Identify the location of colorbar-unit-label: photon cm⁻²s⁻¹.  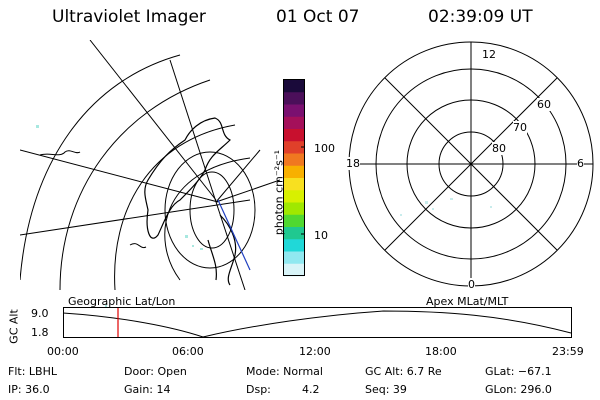
(279, 192).